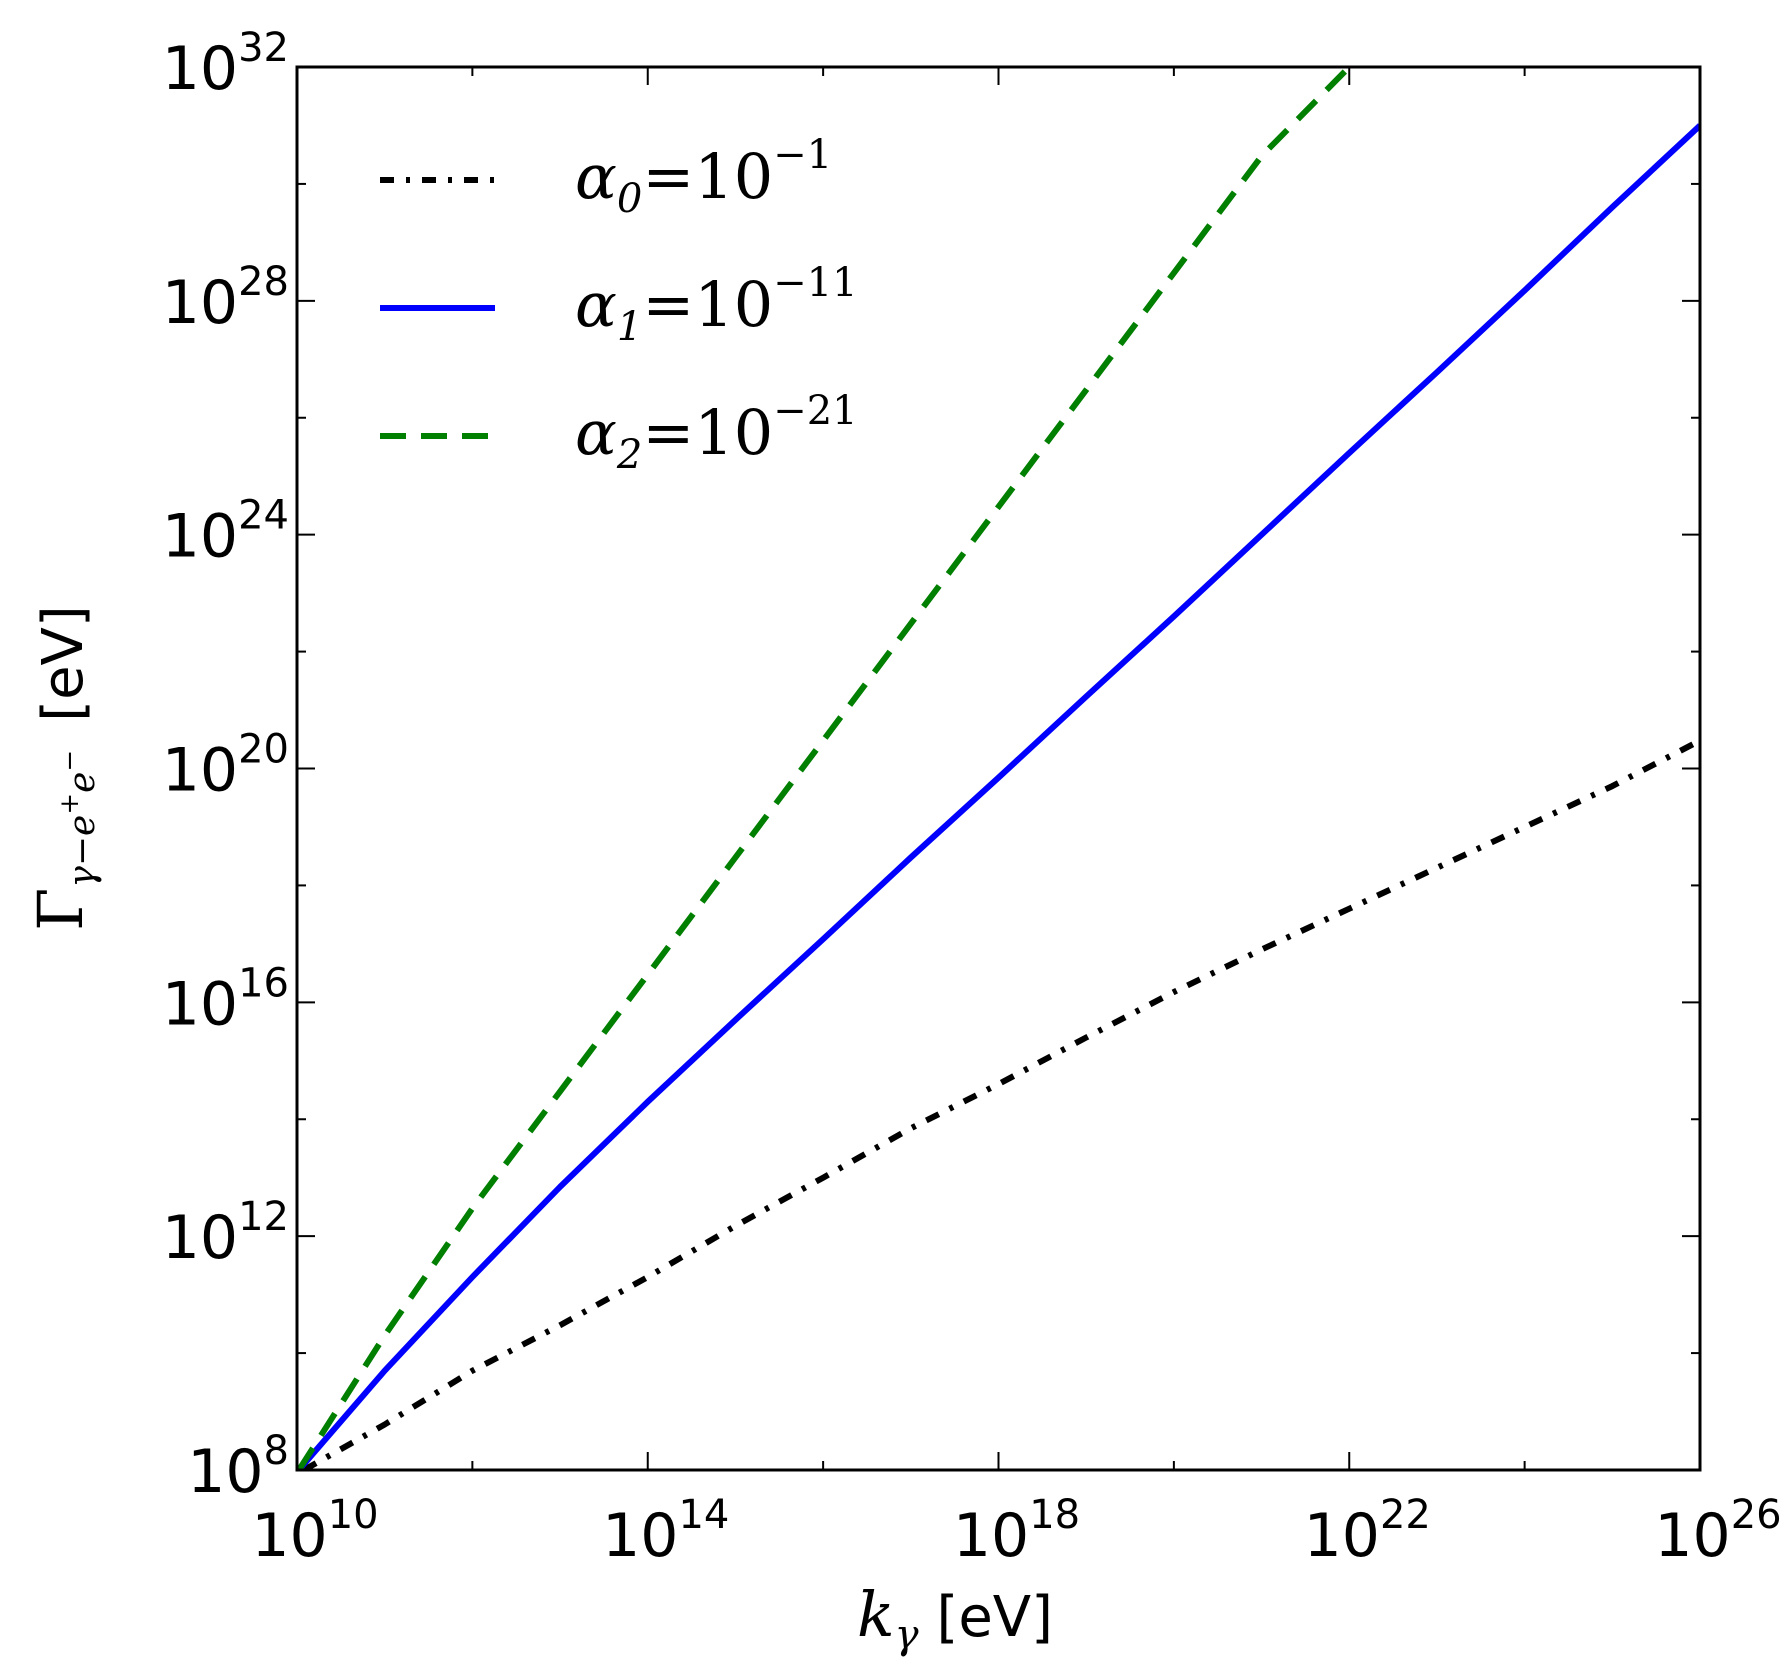  Describe the element at coordinates (716, 305) in the screenshot. I see `legend-entry-1: α1=10−11` at that location.